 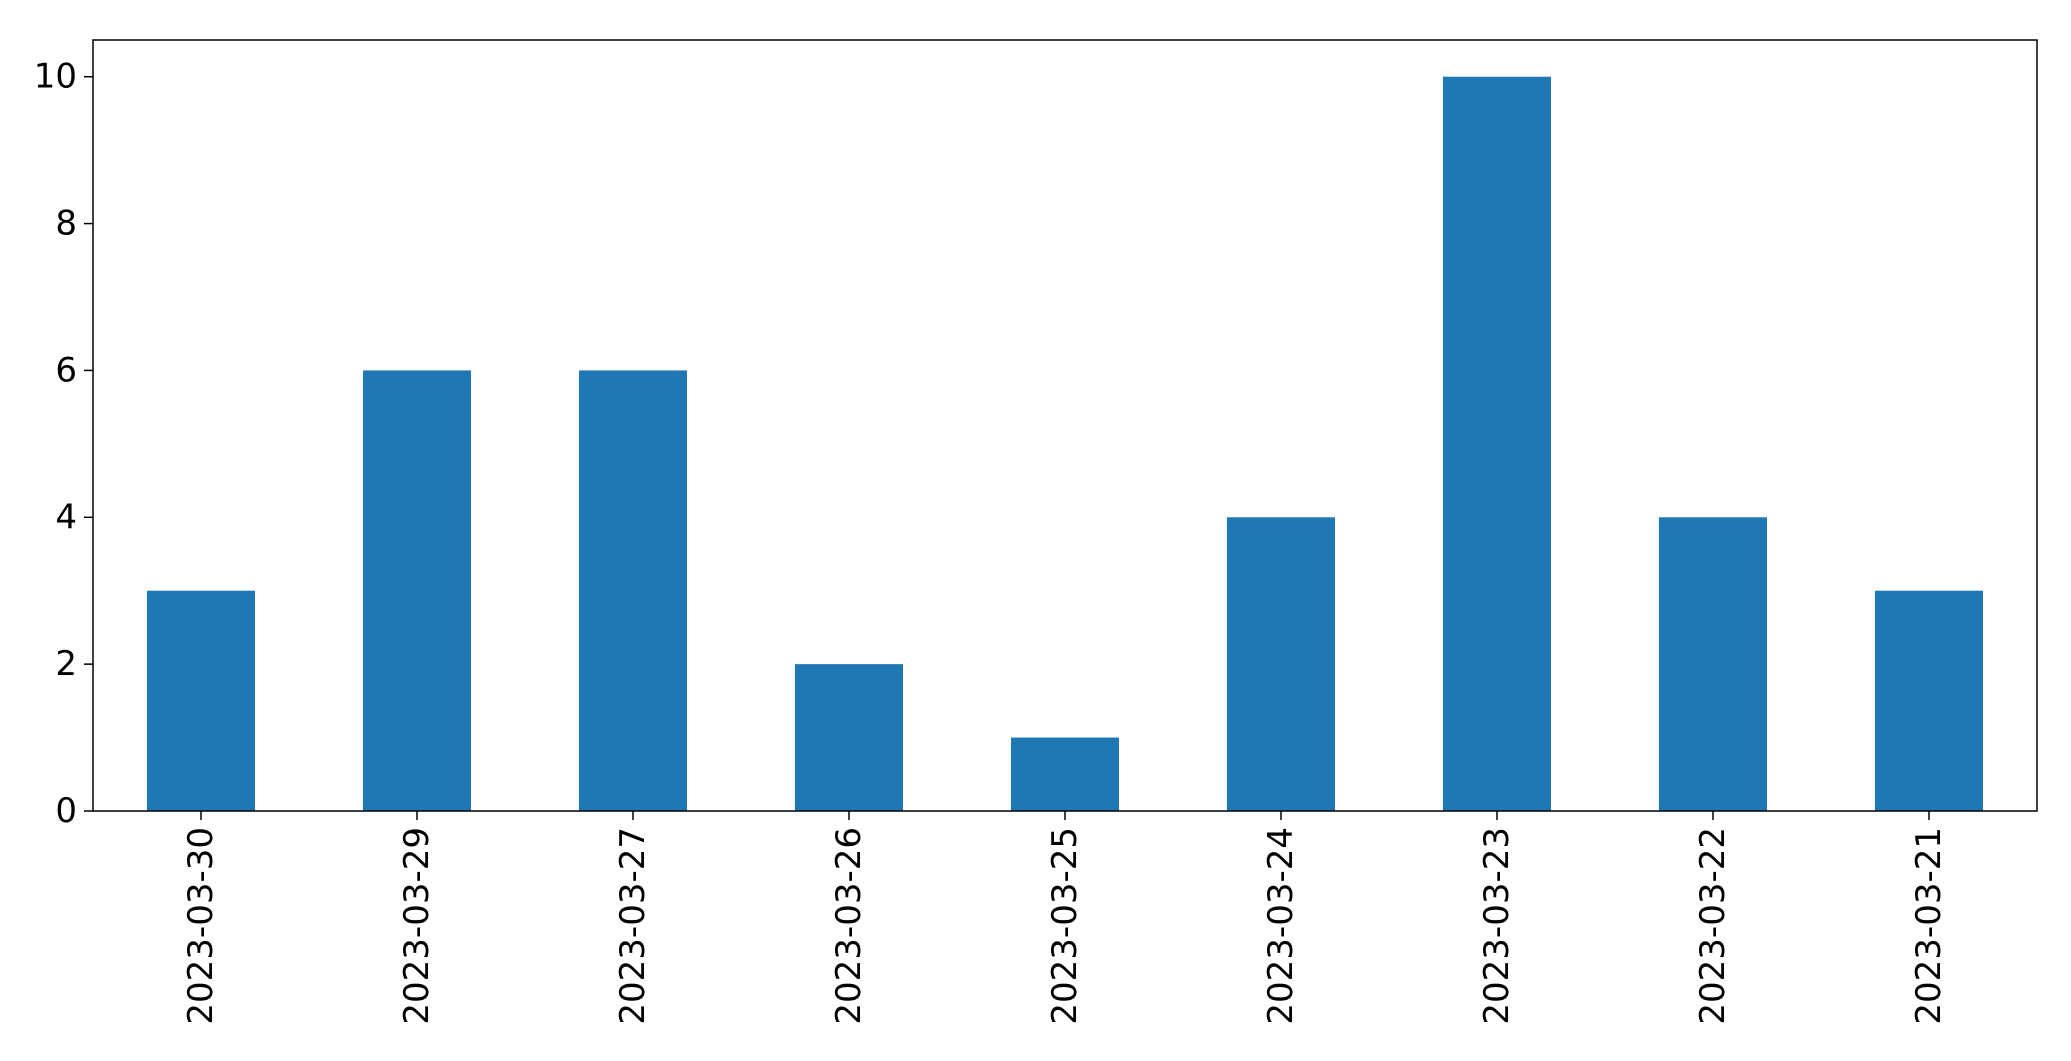 What do you see at coordinates (201, 926) in the screenshot?
I see `x-tick-label: 2023-03-30` at bounding box center [201, 926].